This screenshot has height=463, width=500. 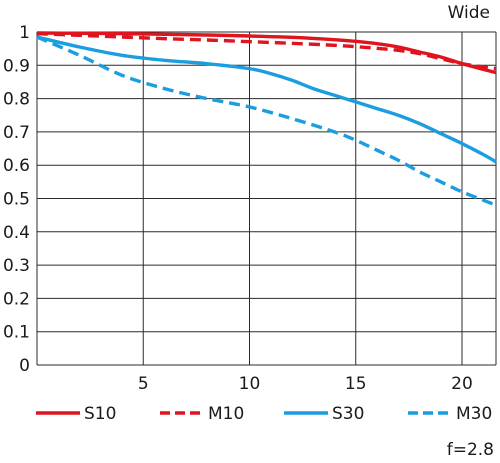 I want to click on y-tick-label: 0.9, so click(x=16, y=66).